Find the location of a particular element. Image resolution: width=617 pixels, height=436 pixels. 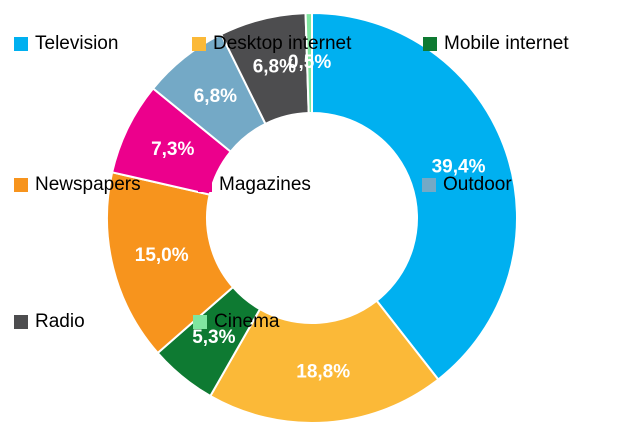

legend-label: Outdoor is located at coordinates (477, 184).